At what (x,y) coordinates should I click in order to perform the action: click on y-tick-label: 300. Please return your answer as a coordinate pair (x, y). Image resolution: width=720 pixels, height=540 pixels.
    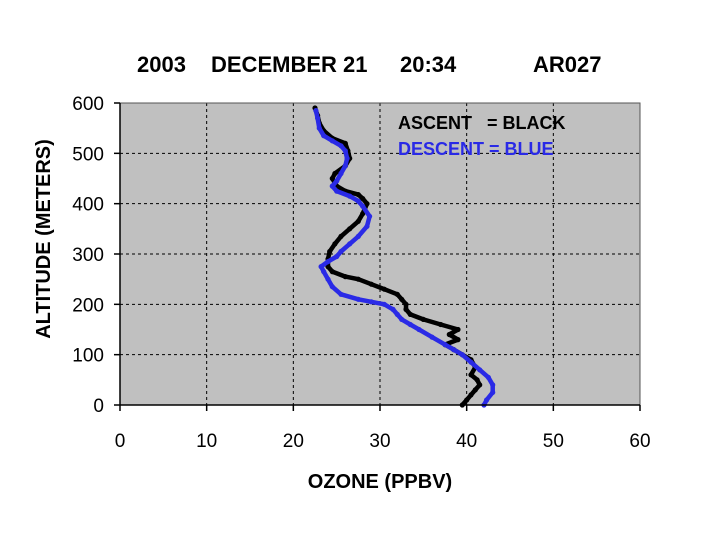
    Looking at the image, I should click on (88, 255).